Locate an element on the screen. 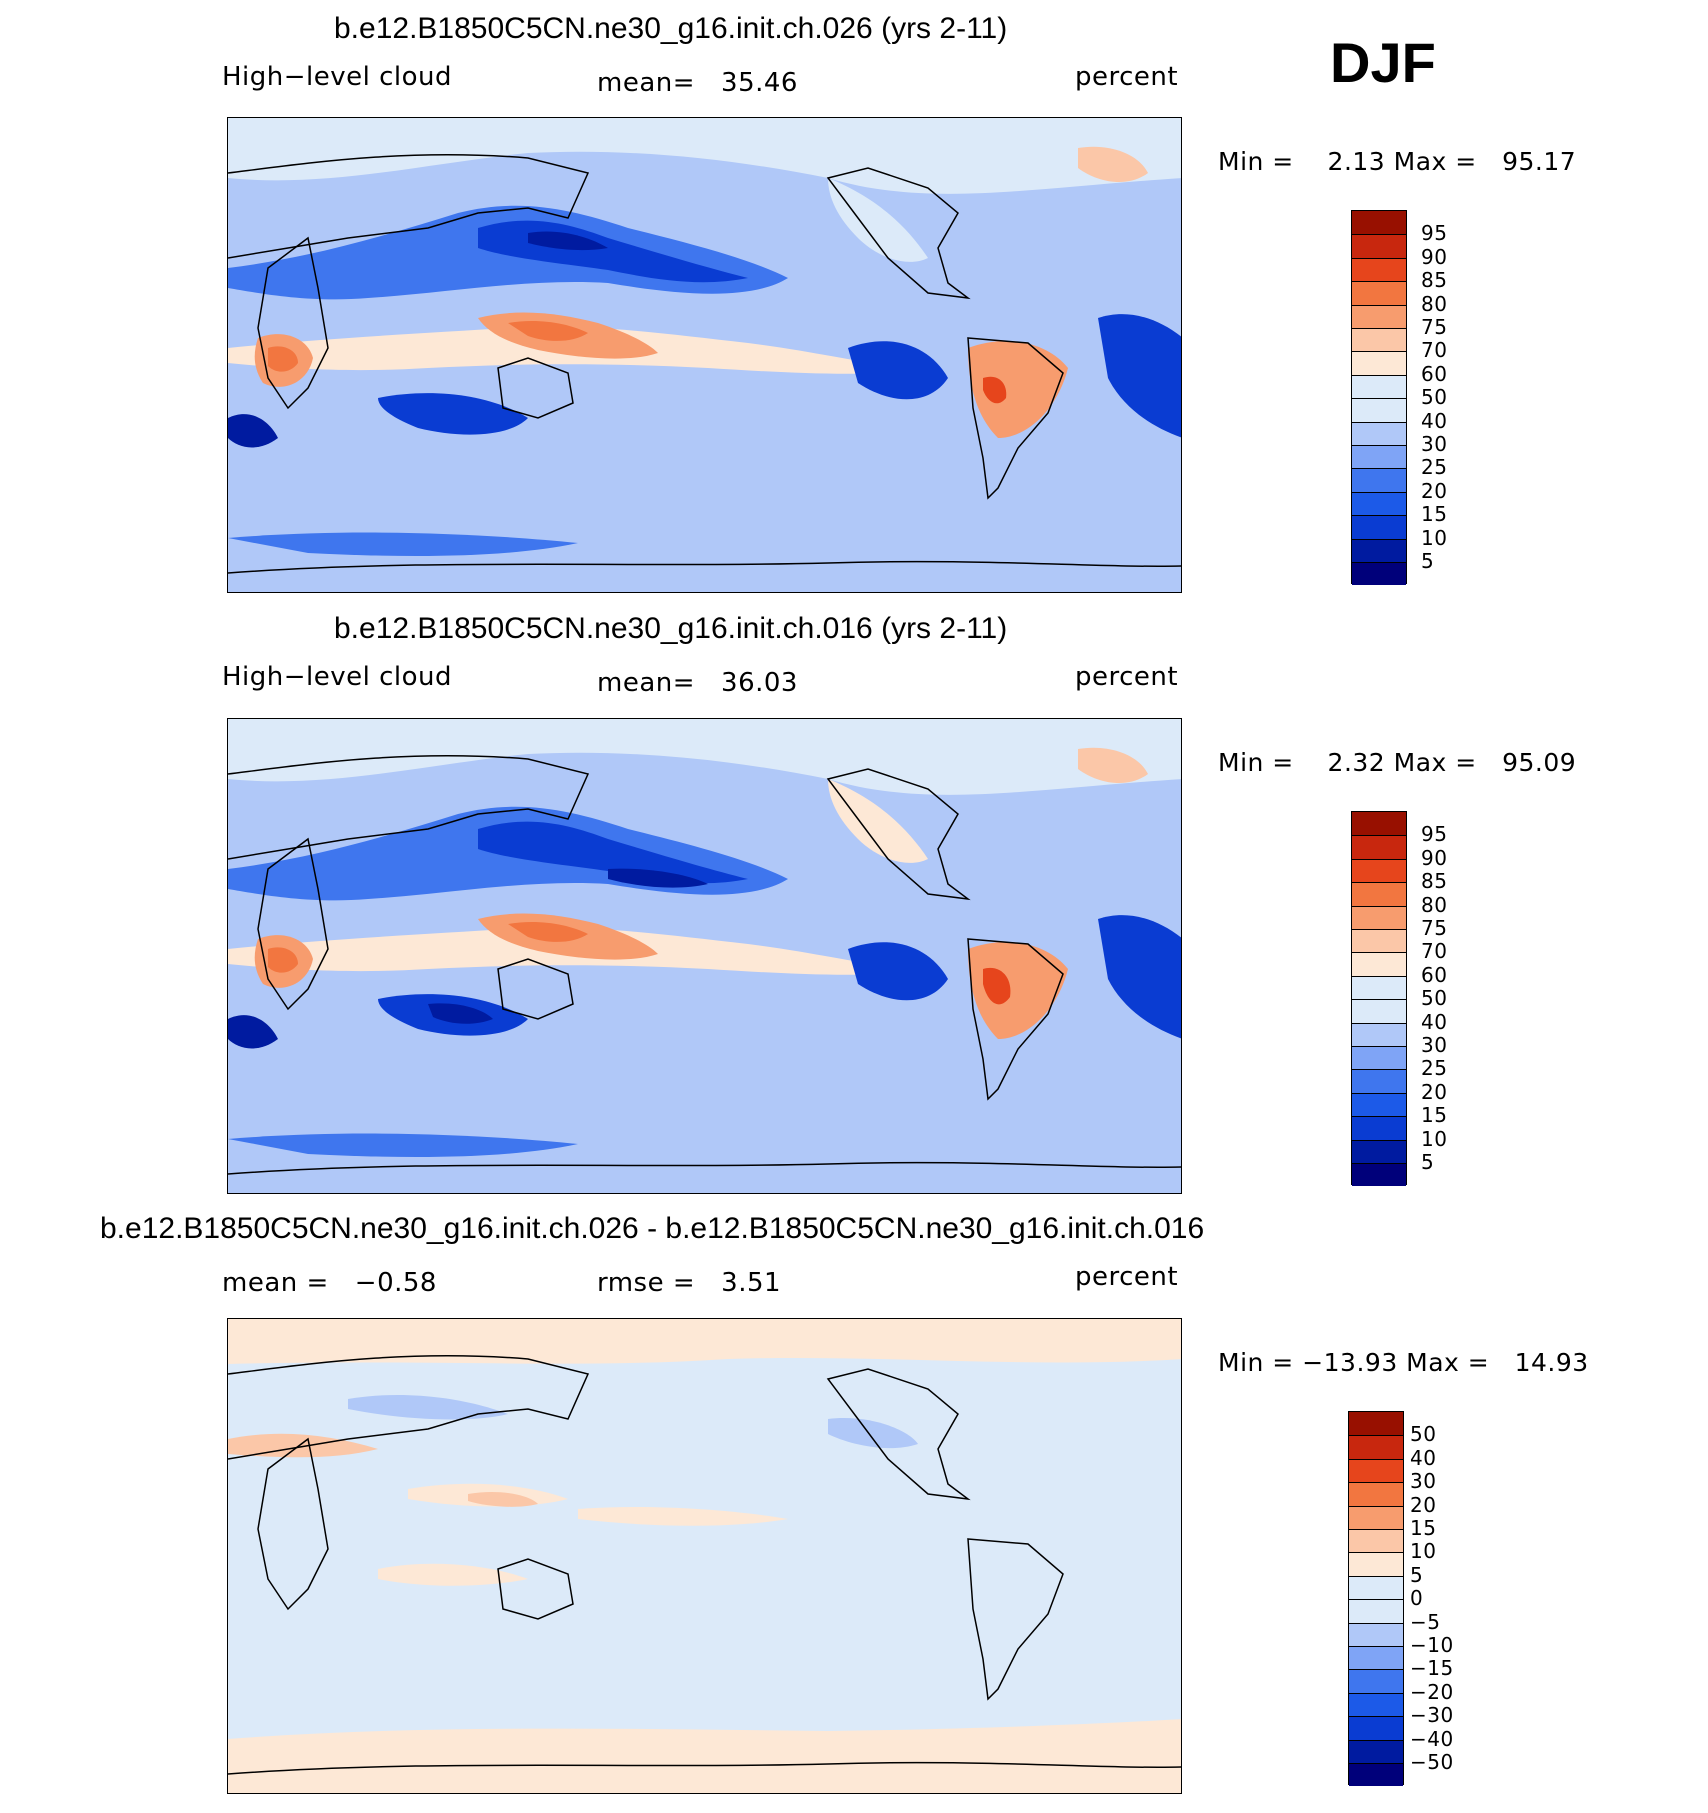  indian-ocean-diff is located at coordinates (453, 1574).